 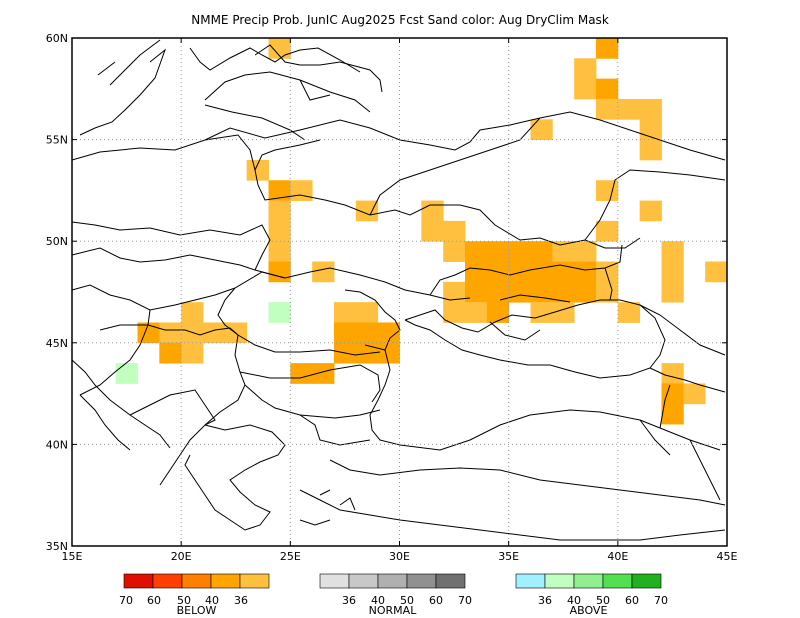 I want to click on lon-tick-label: 40E, so click(x=617, y=556).